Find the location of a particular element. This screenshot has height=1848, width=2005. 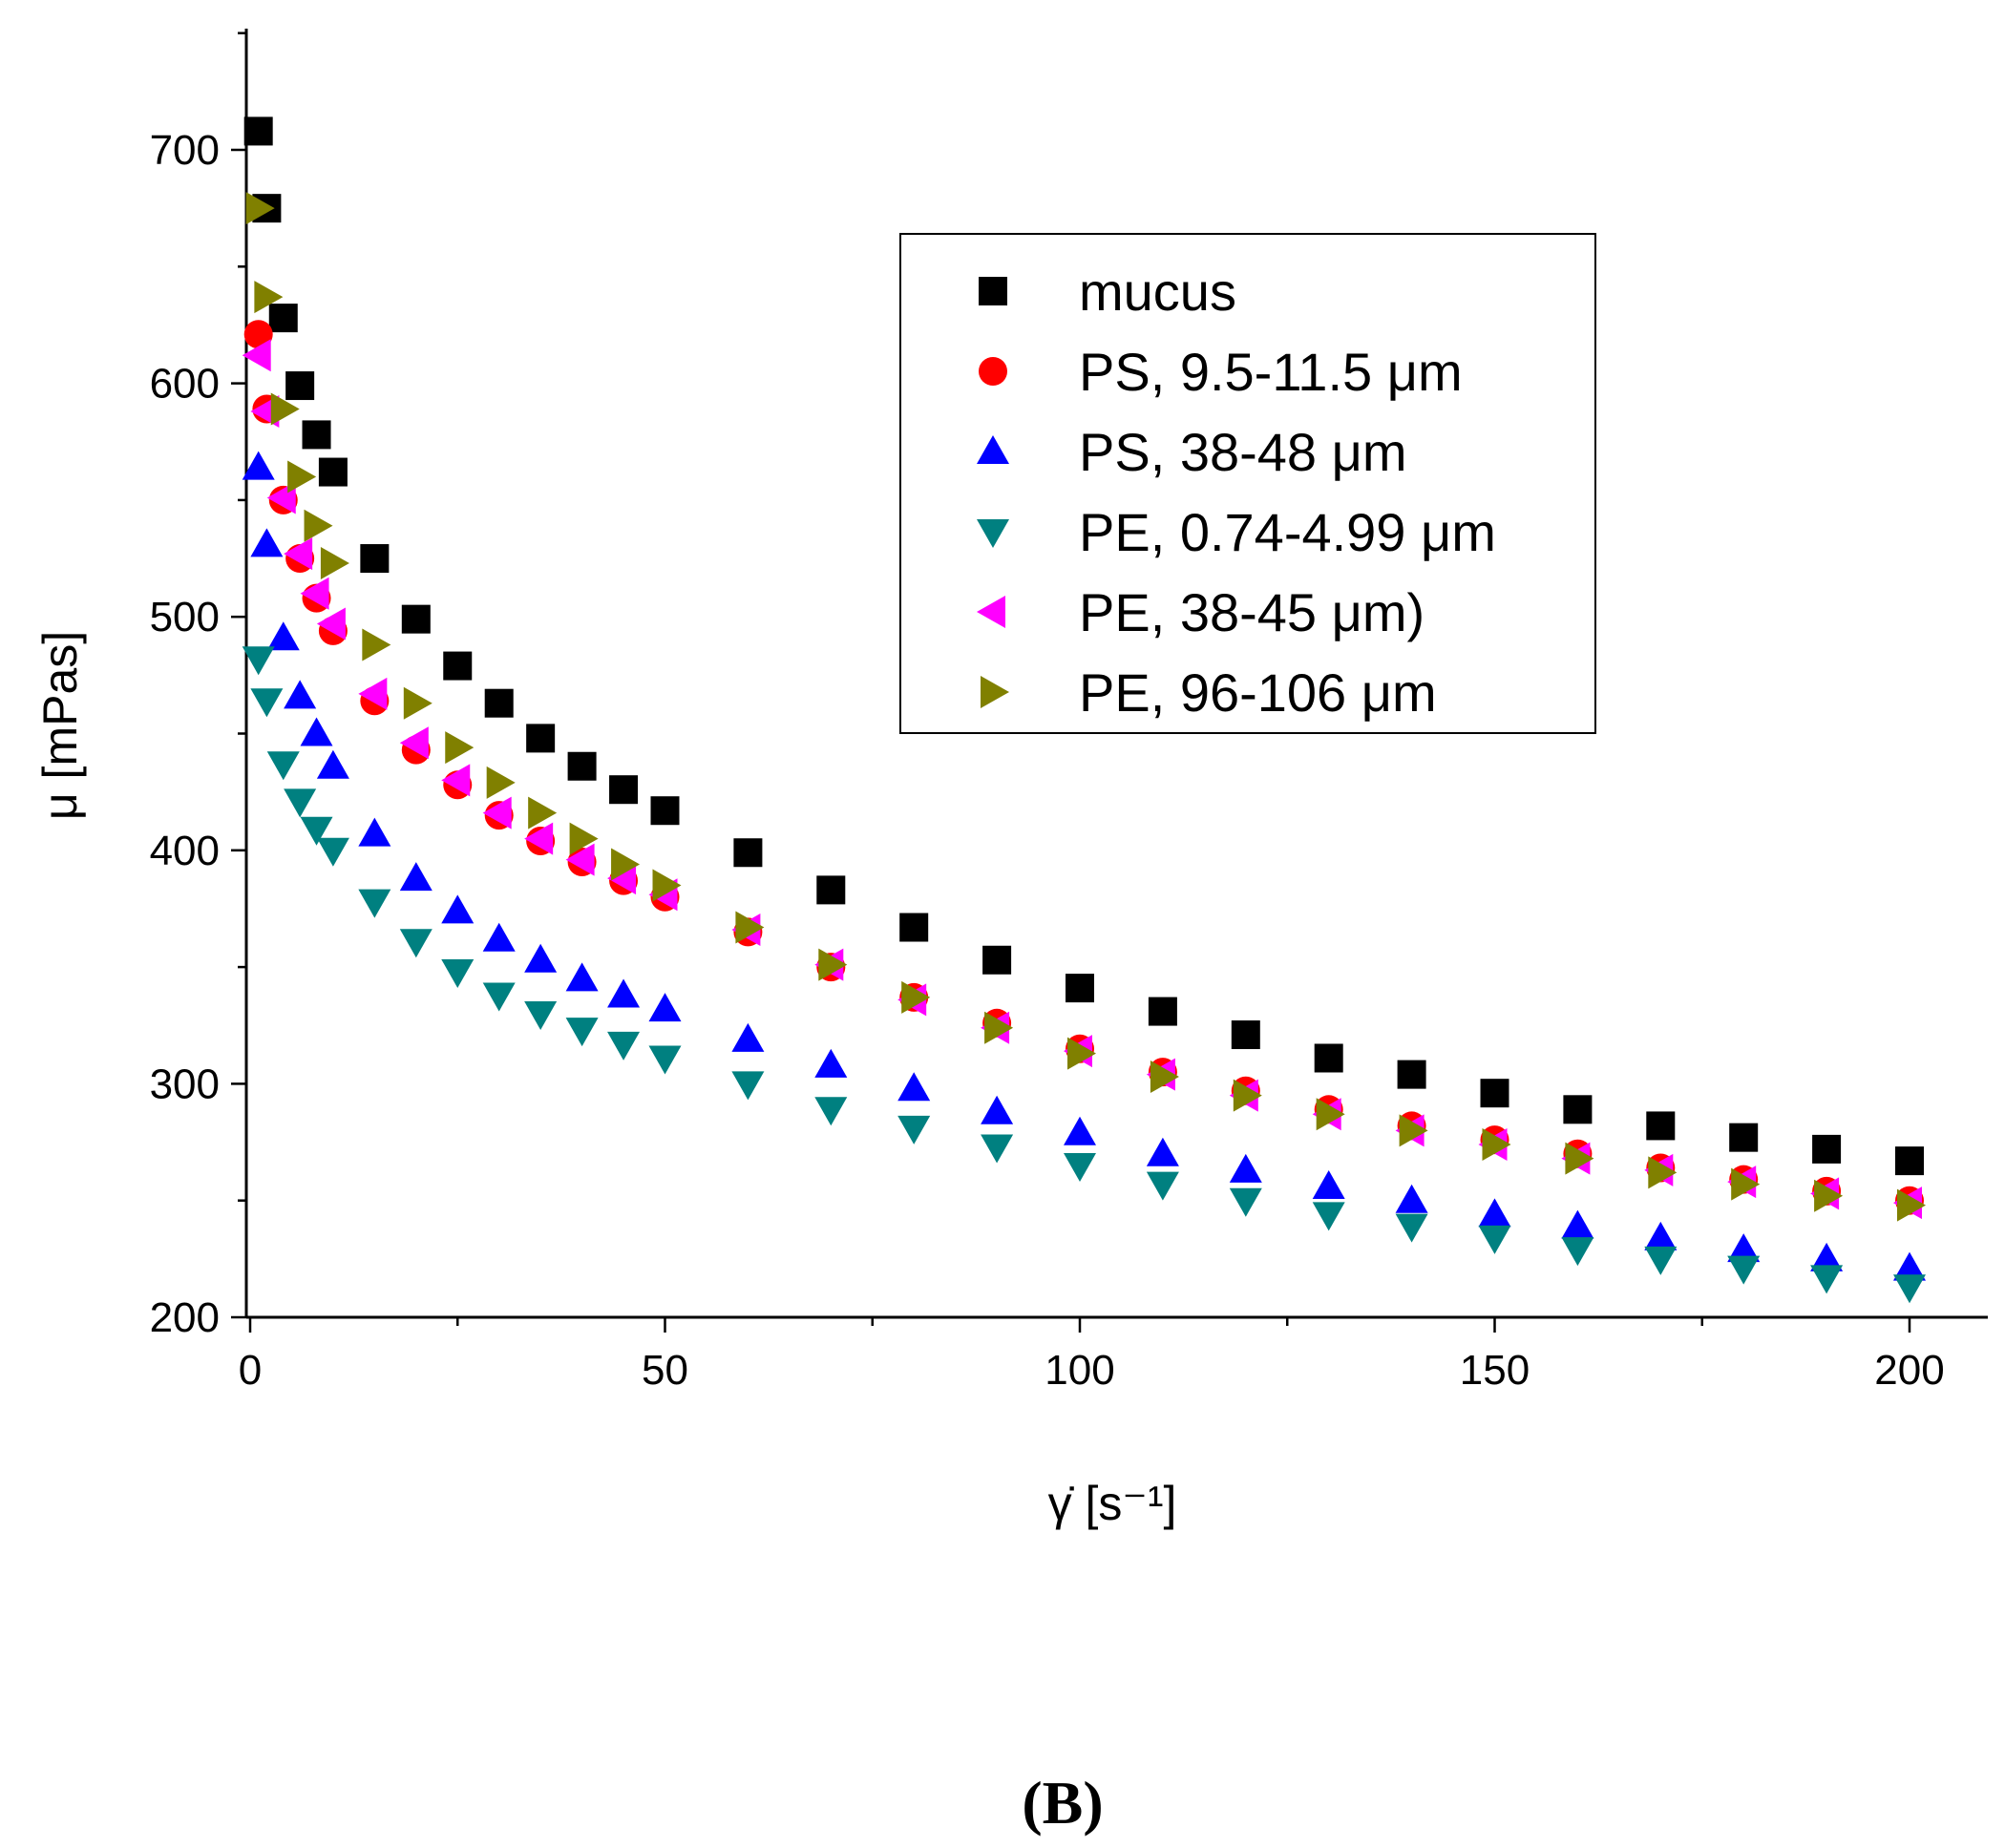

y-tick-label: 200 is located at coordinates (185, 1318).